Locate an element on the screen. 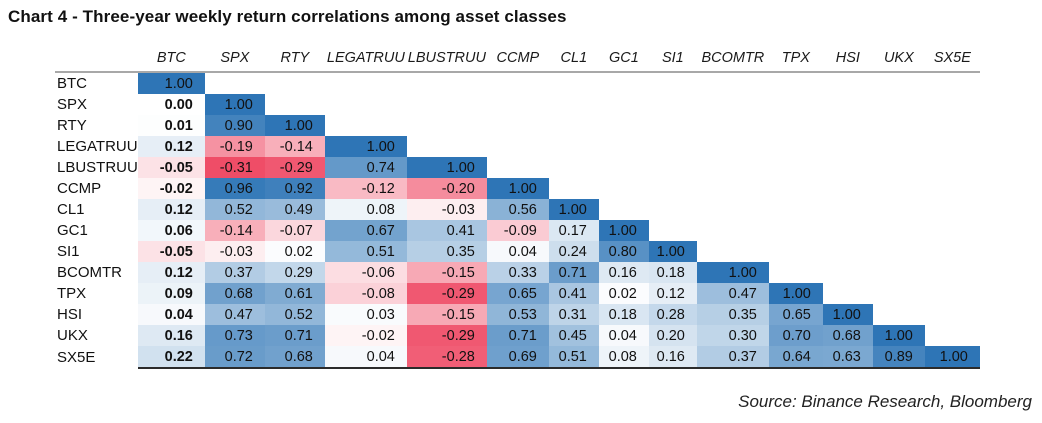 This screenshot has height=423, width=1042. matrix-cell-spx-btc: 0.00 is located at coordinates (171, 104).